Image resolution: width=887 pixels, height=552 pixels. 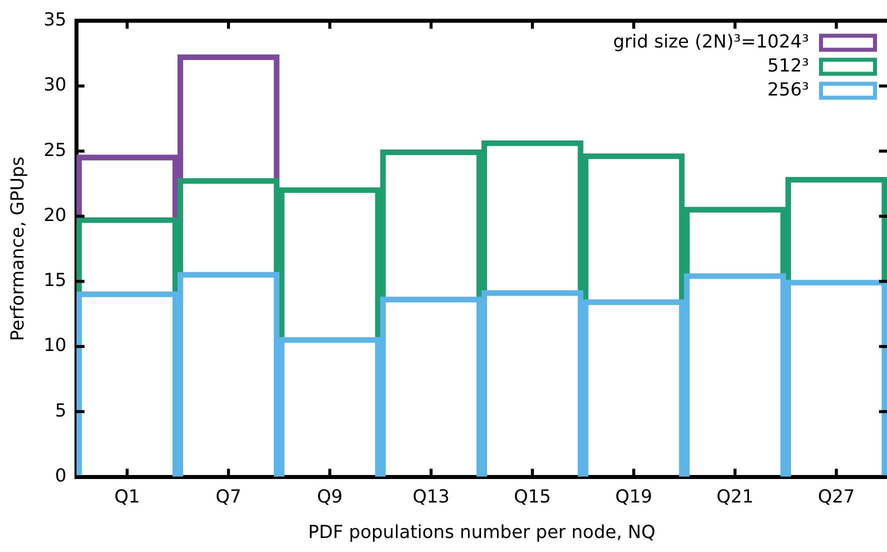 I want to click on y-tick-label: 5, so click(x=61, y=411).